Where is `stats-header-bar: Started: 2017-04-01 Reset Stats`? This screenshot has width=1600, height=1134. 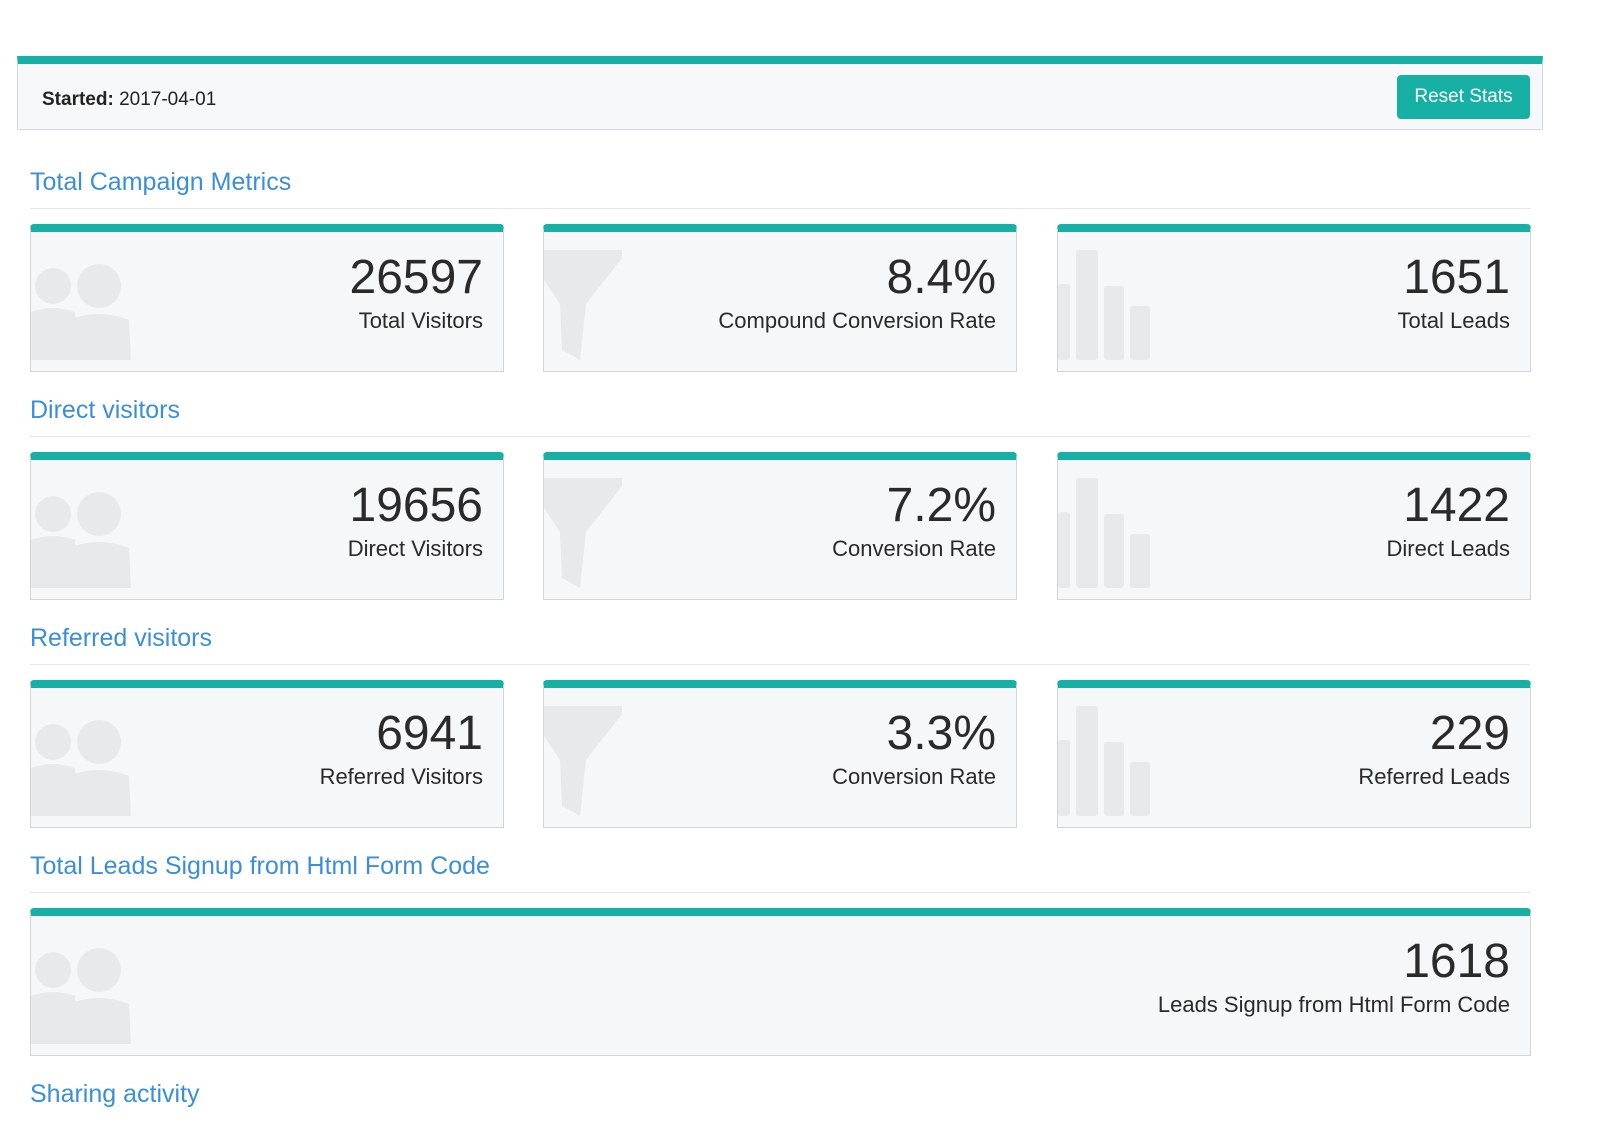 stats-header-bar: Started: 2017-04-01 Reset Stats is located at coordinates (780, 93).